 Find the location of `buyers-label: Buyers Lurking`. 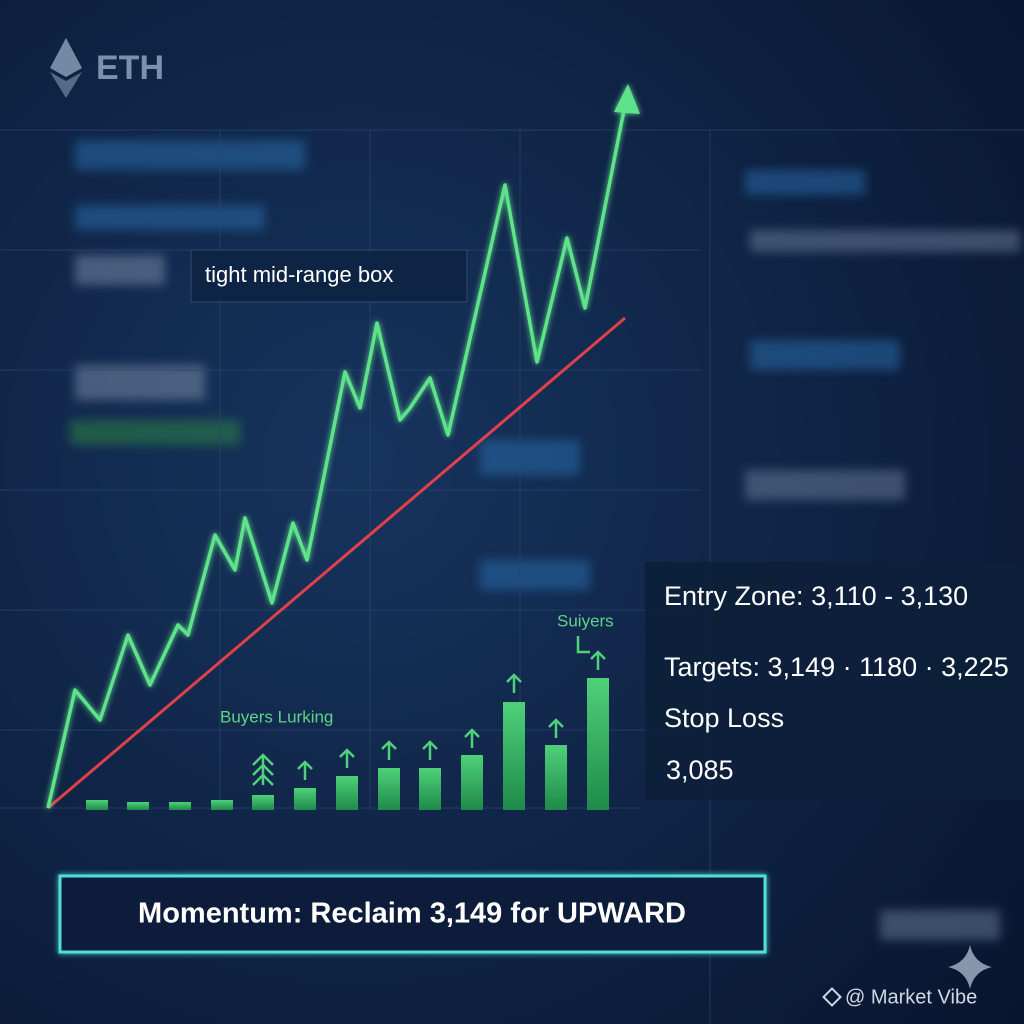

buyers-label: Buyers Lurking is located at coordinates (276, 716).